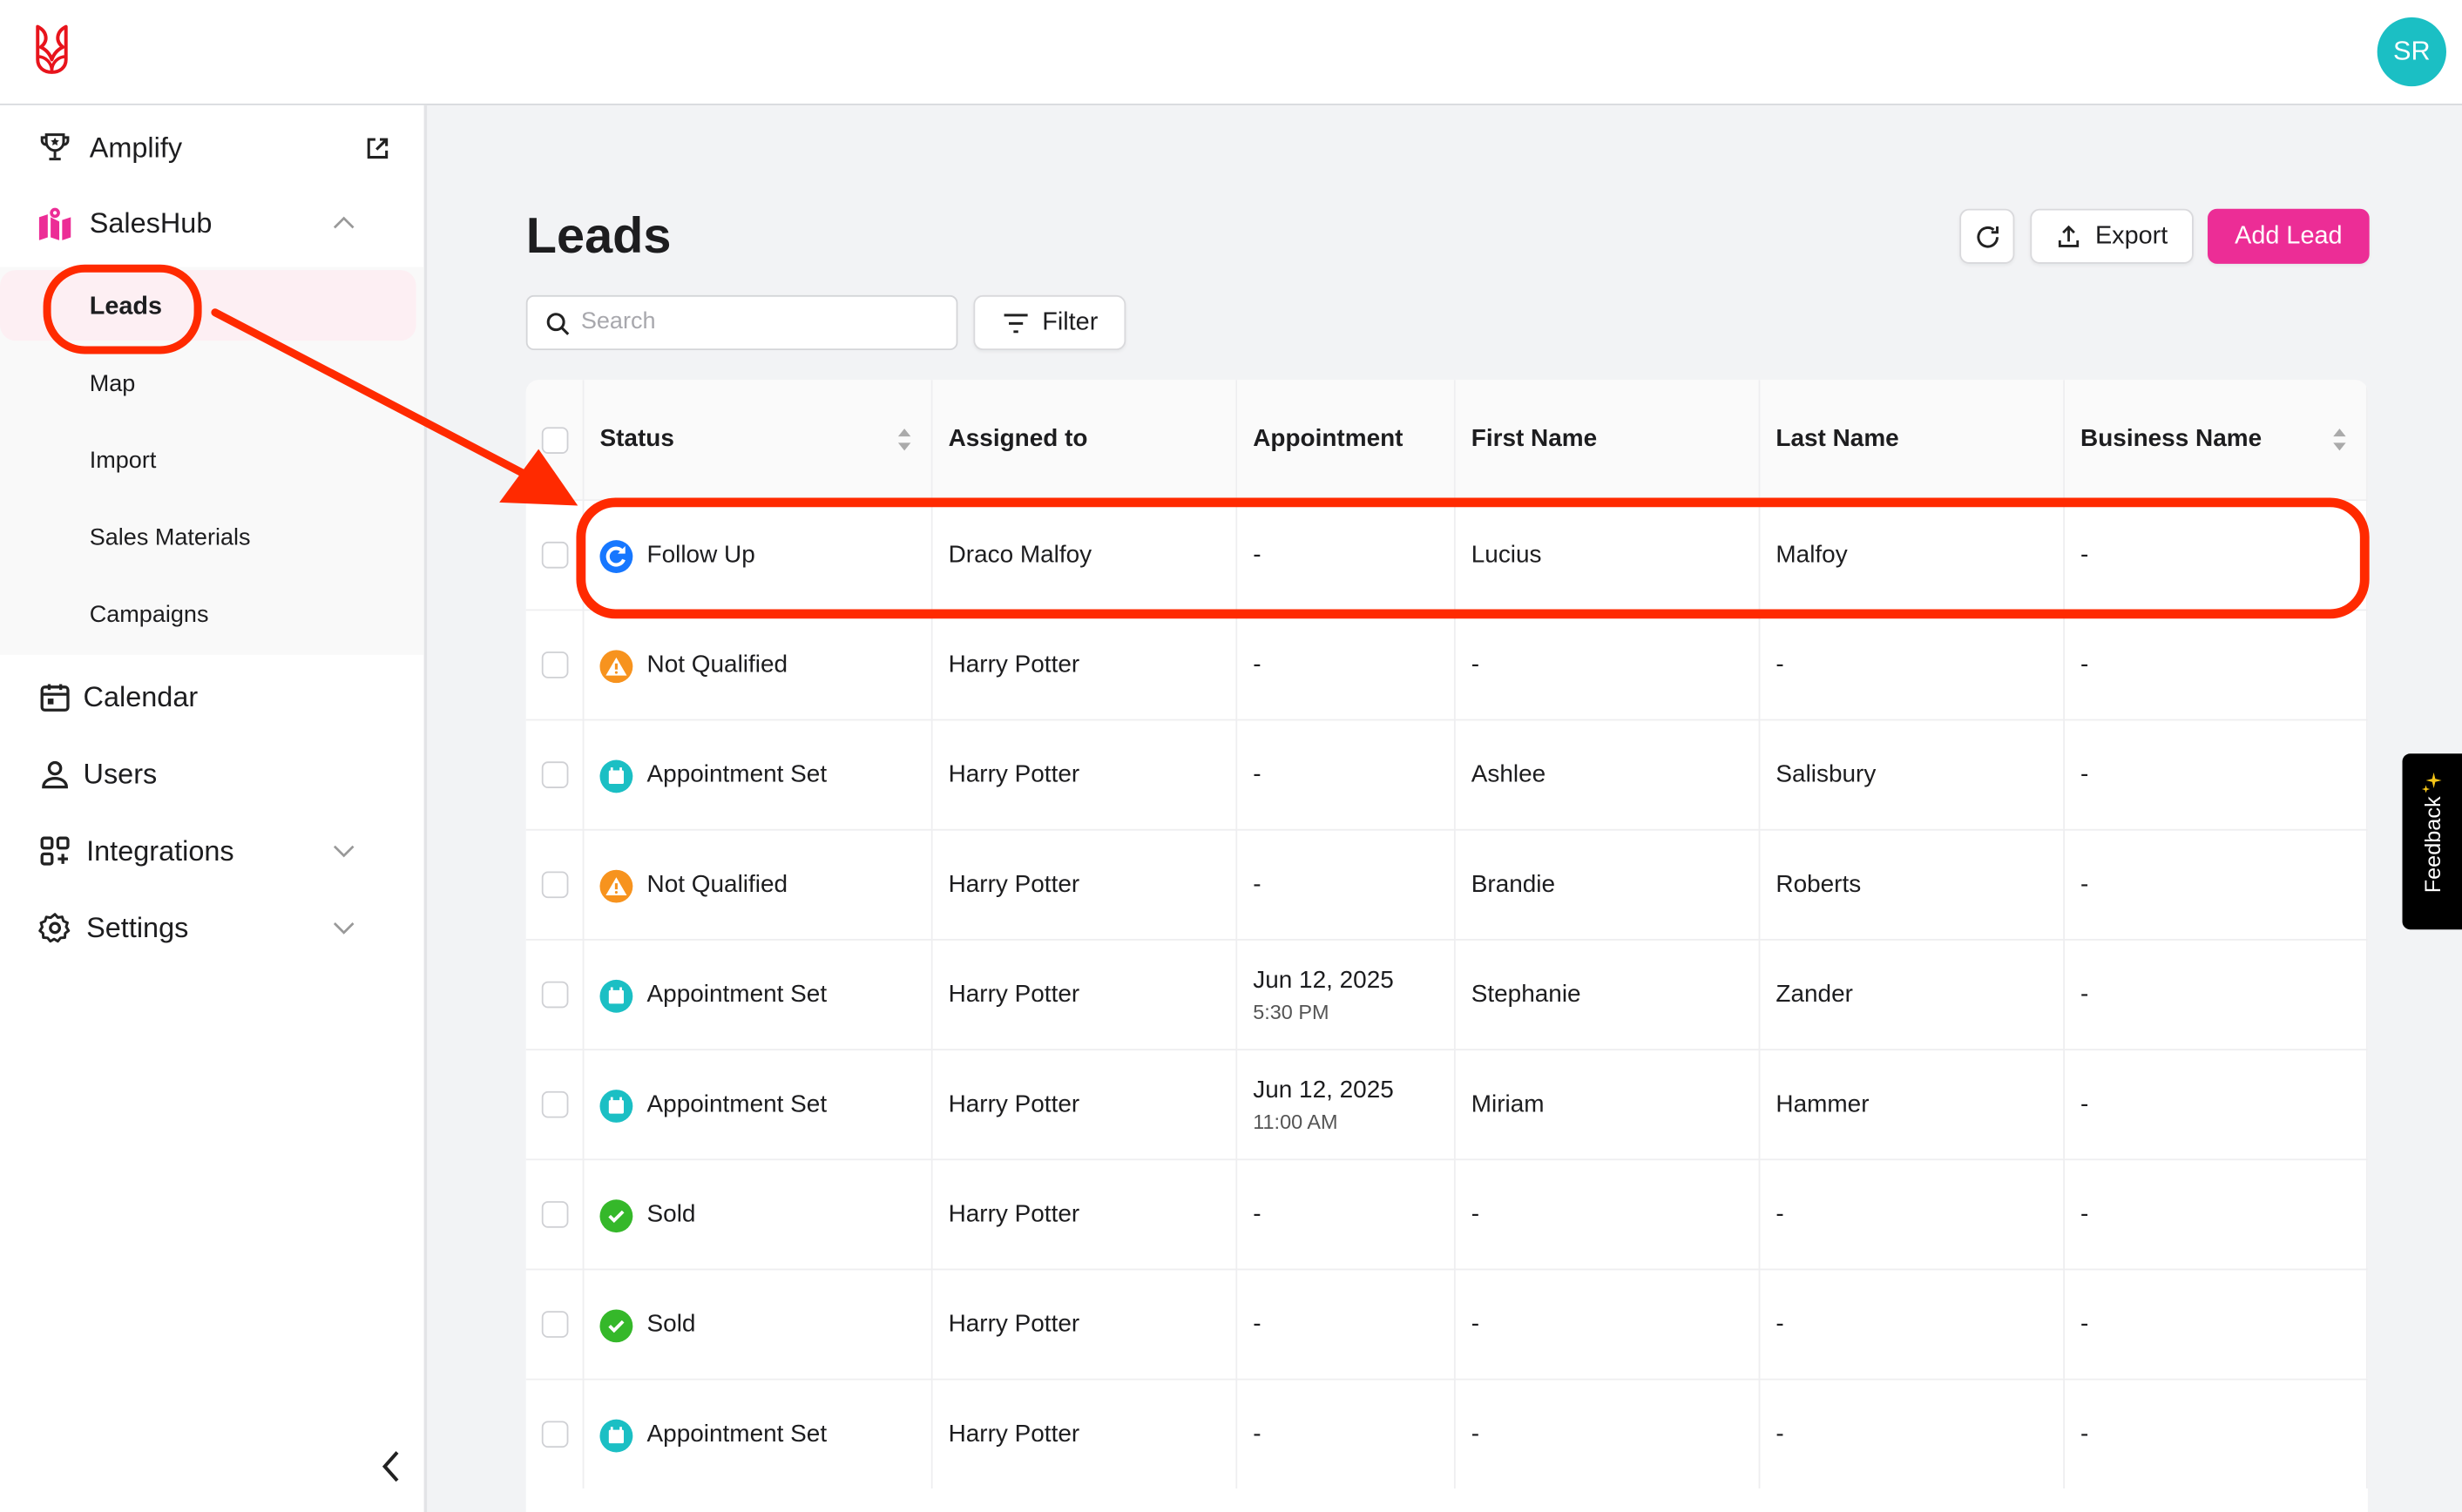 This screenshot has width=2462, height=1512. I want to click on table-row: Not Qualified Harry Potter - - - -, so click(1446, 664).